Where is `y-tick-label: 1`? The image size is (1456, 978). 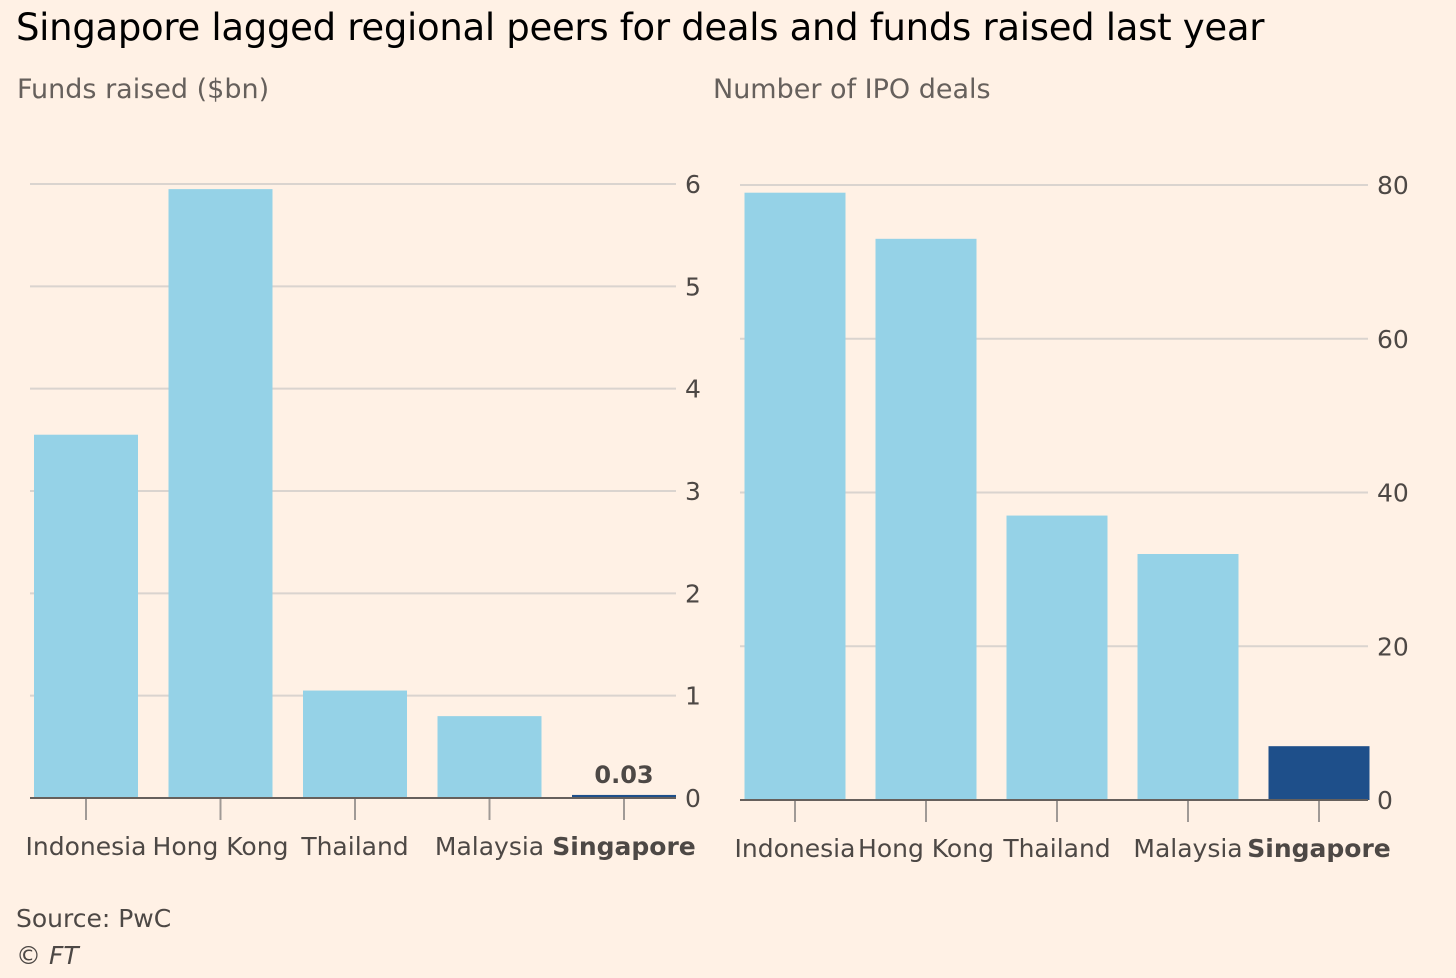
y-tick-label: 1 is located at coordinates (693, 696).